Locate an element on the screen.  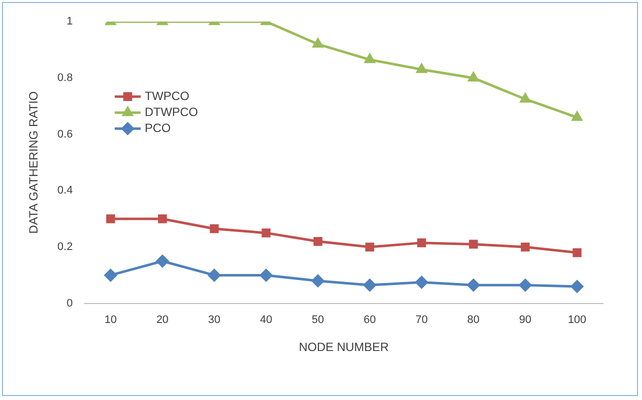
x-tick-label: 40 is located at coordinates (266, 320).